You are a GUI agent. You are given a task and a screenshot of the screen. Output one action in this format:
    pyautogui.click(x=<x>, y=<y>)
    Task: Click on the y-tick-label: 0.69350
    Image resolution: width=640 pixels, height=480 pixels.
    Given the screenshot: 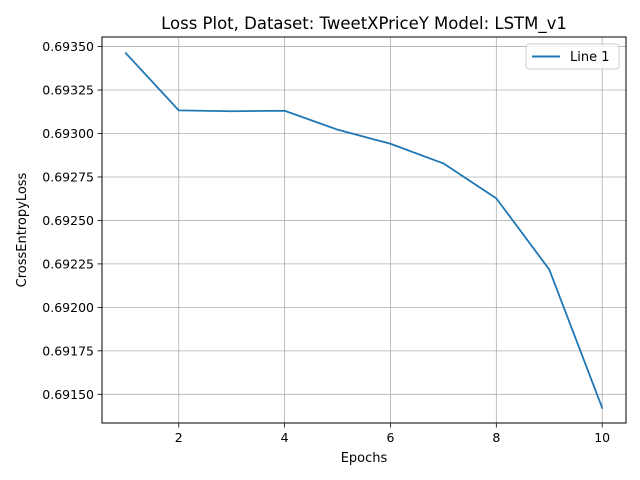 What is the action you would take?
    pyautogui.click(x=68, y=46)
    